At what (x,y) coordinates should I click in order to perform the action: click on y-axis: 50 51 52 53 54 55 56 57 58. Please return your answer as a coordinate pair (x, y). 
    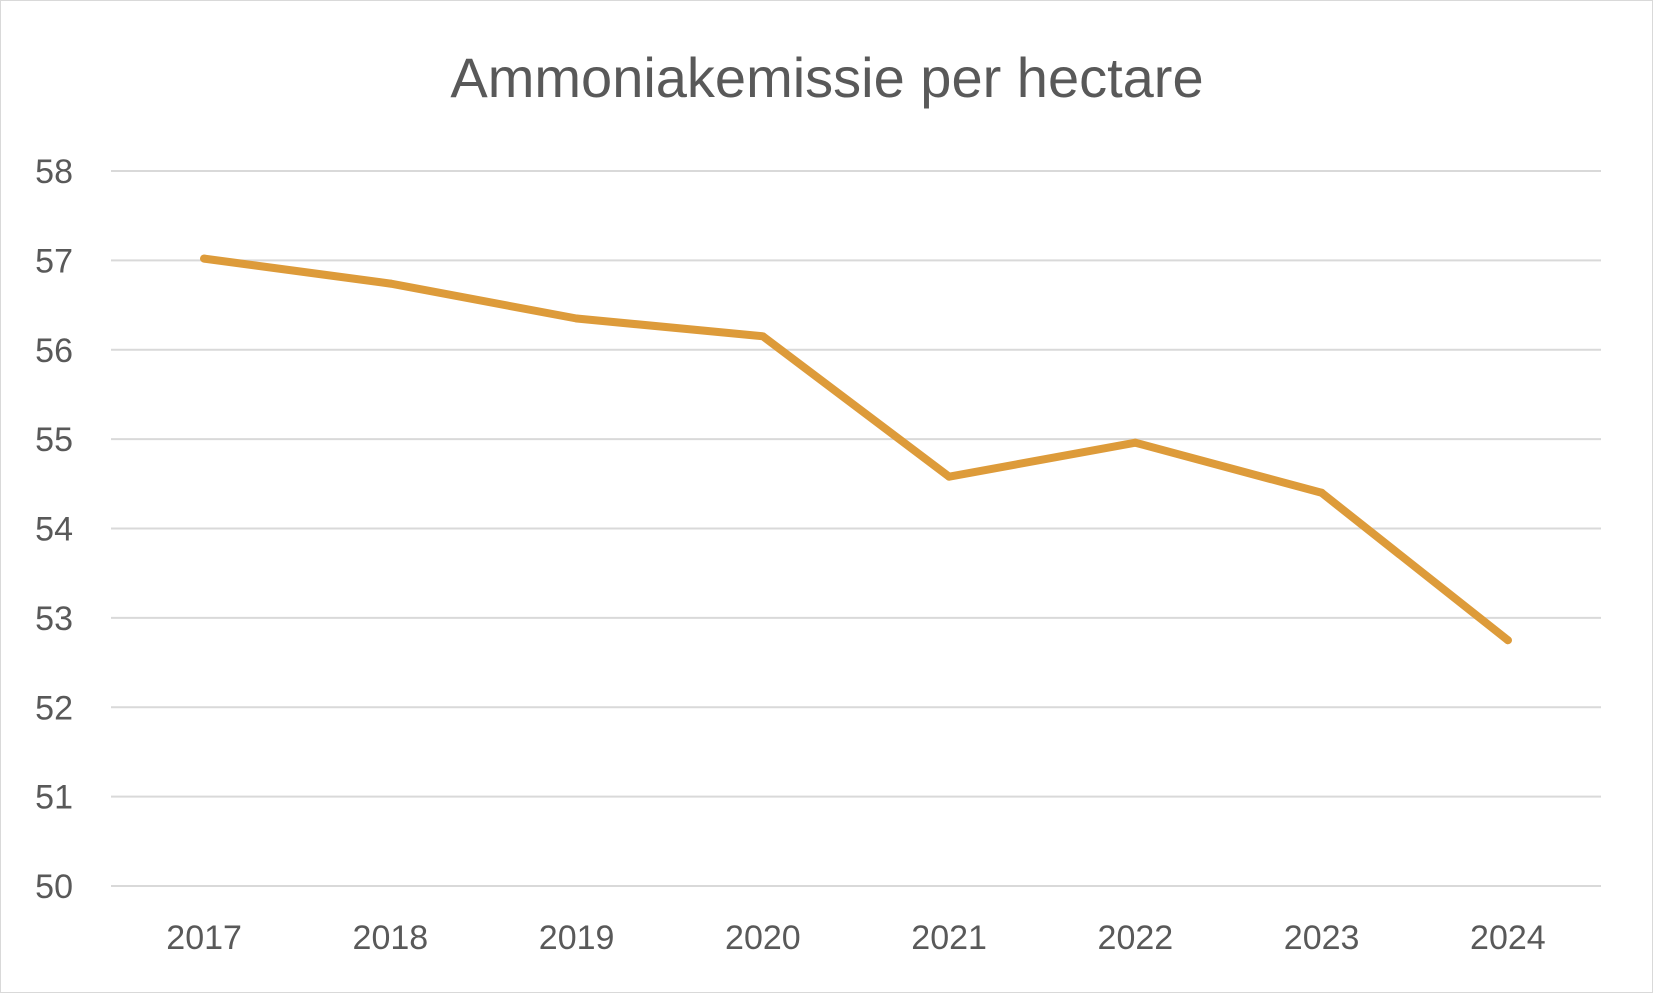
    Looking at the image, I should click on (54, 529).